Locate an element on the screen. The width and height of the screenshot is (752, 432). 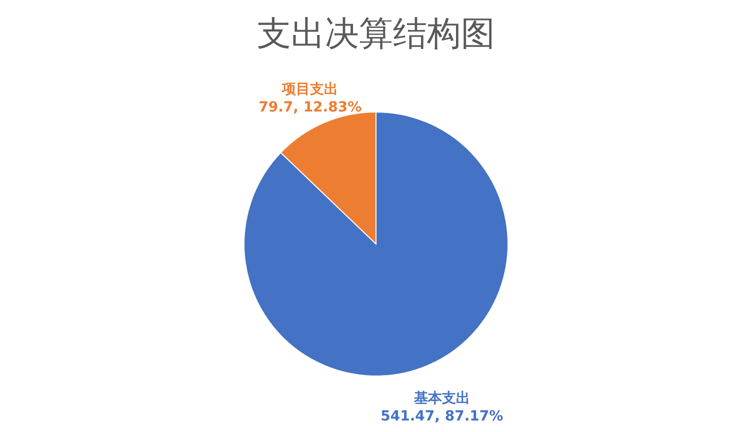
slice-label: 项目支出 is located at coordinates (309, 89).